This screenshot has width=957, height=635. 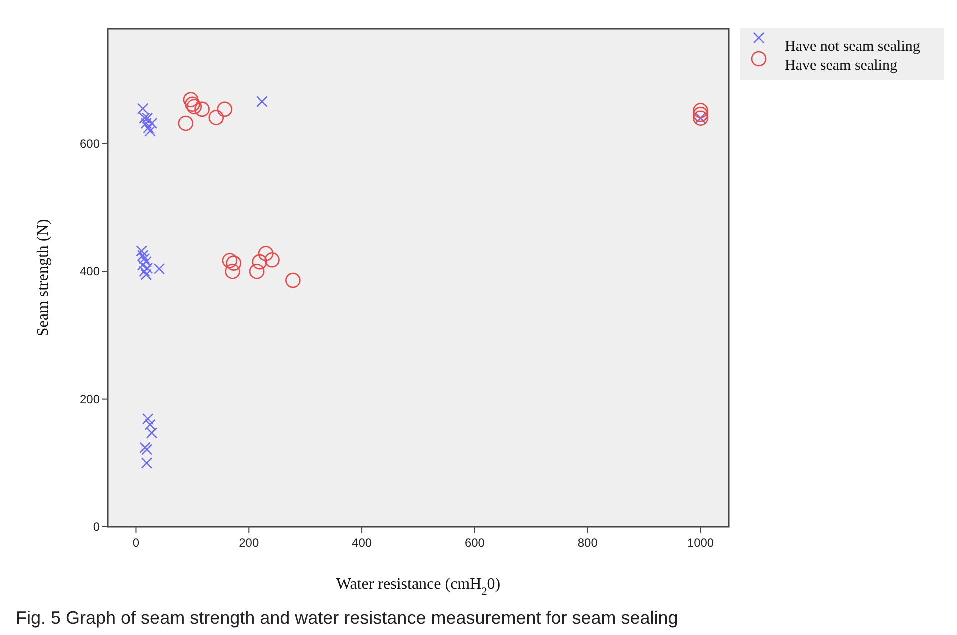 I want to click on y-tick-label: 400, so click(x=90, y=271).